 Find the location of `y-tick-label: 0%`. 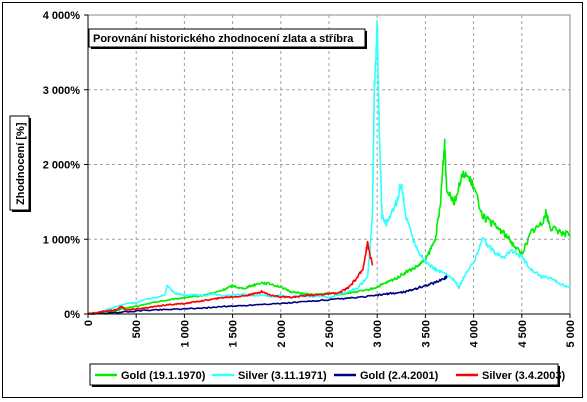

y-tick-label: 0% is located at coordinates (72, 315).